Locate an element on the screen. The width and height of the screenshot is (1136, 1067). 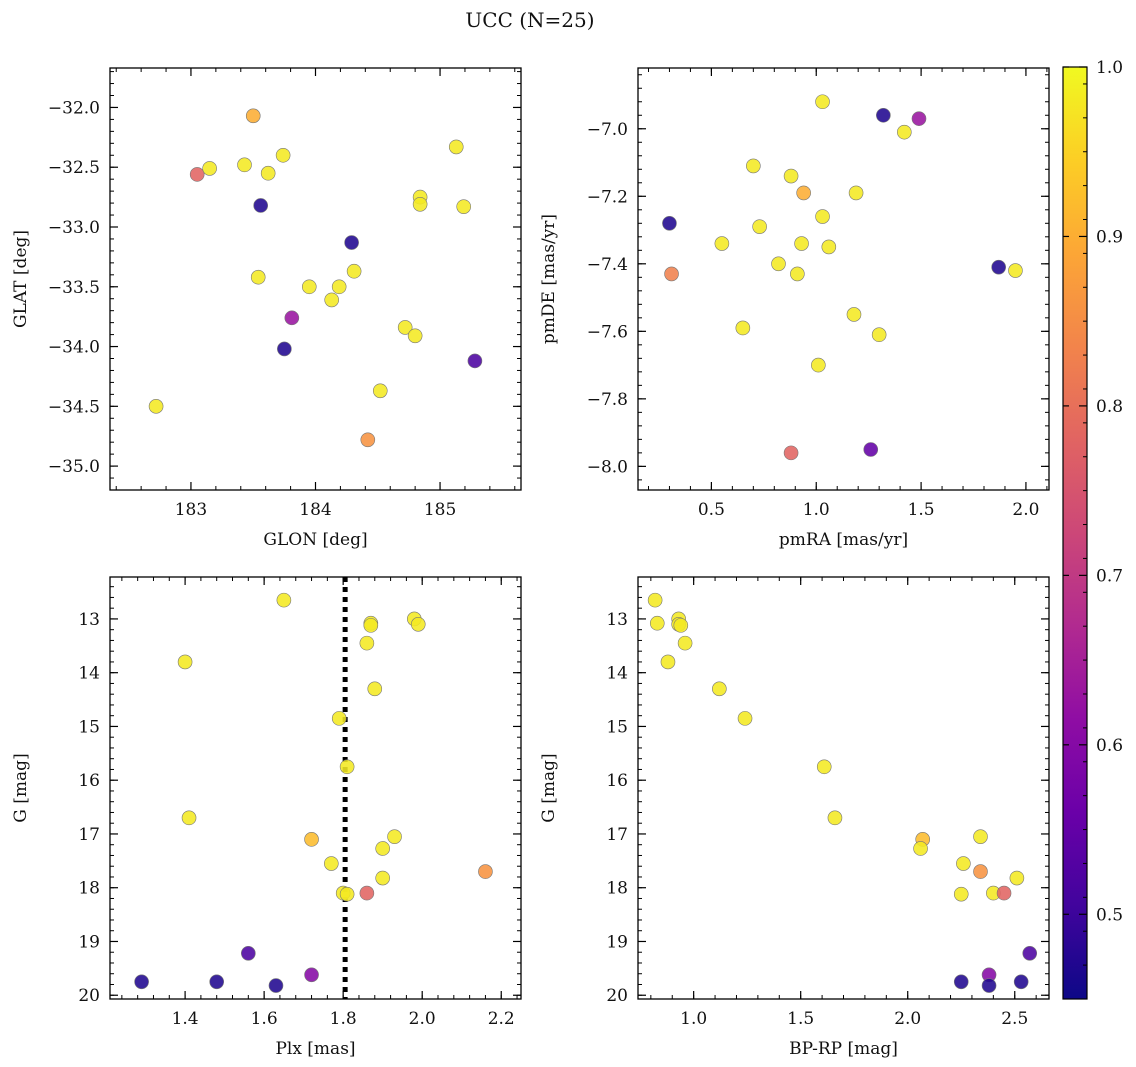
x-axis-label: pmRA [mas/yr] is located at coordinates (843, 540).